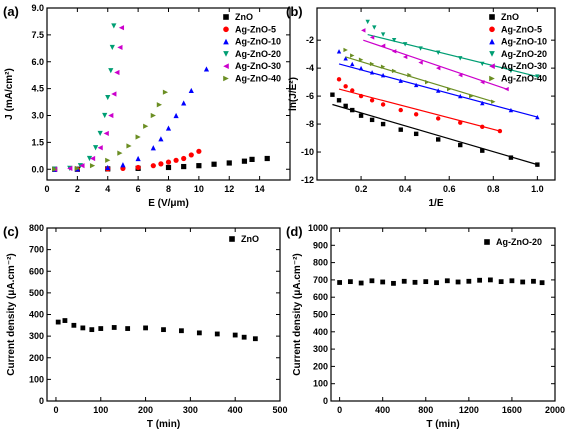 Image resolution: width=567 pixels, height=434 pixels. What do you see at coordinates (11, 314) in the screenshot?
I see `y-axis-title: Current density (μA.cm⁻²)` at bounding box center [11, 314].